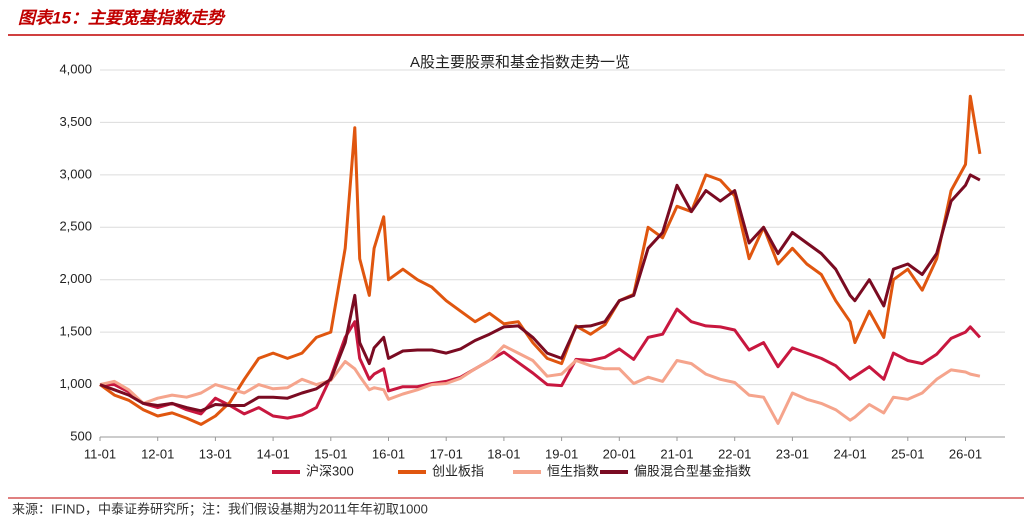  I want to click on y-tick-label: 500, so click(81, 435).